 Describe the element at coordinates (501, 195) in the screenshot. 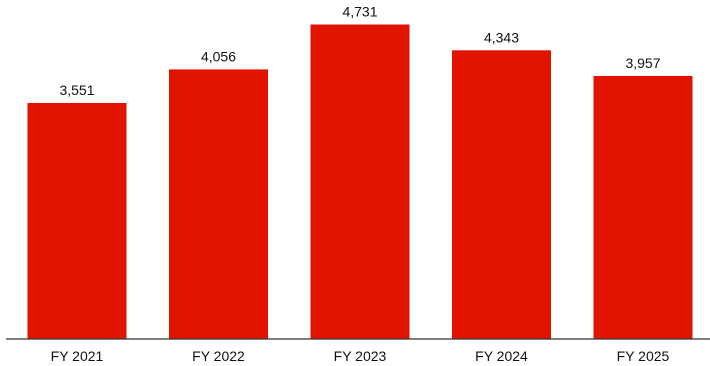

I see `bar-fy-2024` at that location.